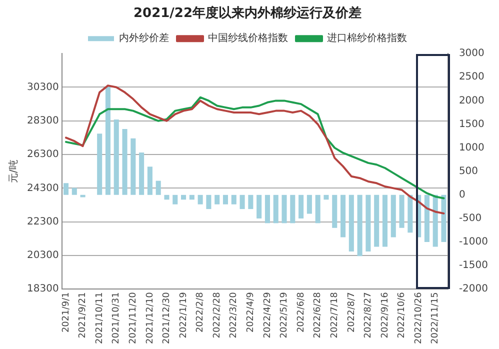  Describe the element at coordinates (99, 318) in the screenshot. I see `x-tick-label: 2021/10/11` at that location.